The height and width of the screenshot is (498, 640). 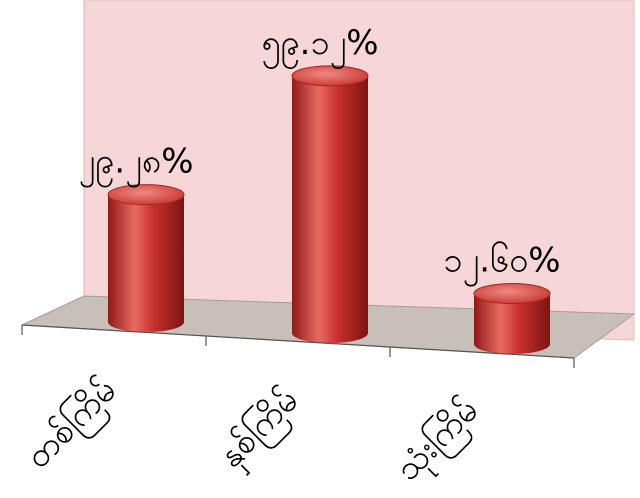 I want to click on x-axis-line, so click(x=298, y=341).